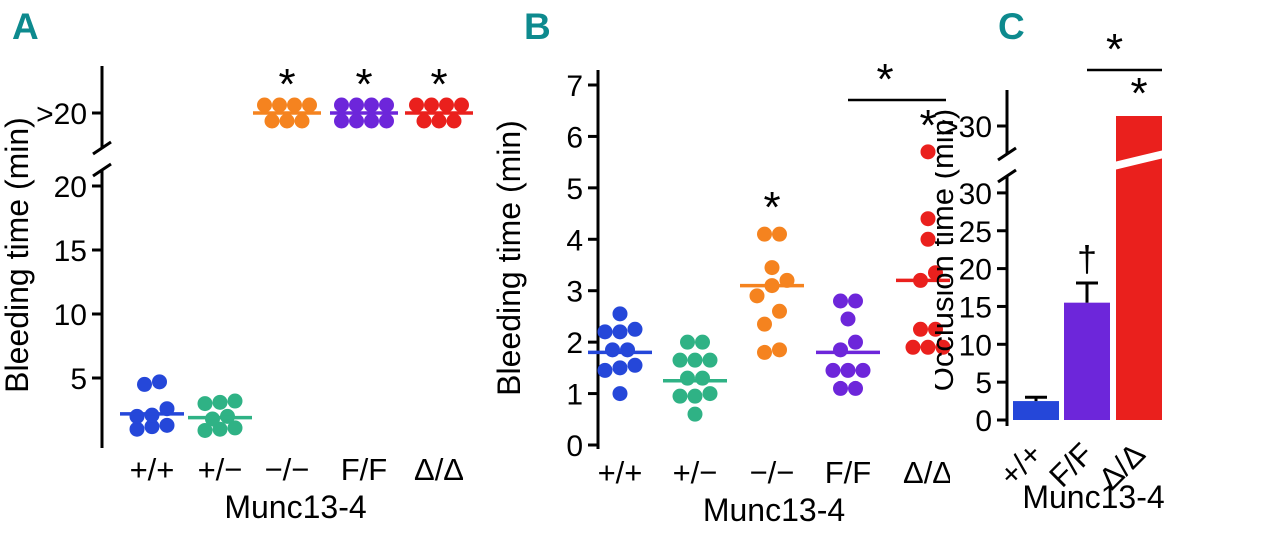 This screenshot has height=545, width=1280. Describe the element at coordinates (926, 472) in the screenshot. I see `x-tick-label: Δ/Δ` at that location.